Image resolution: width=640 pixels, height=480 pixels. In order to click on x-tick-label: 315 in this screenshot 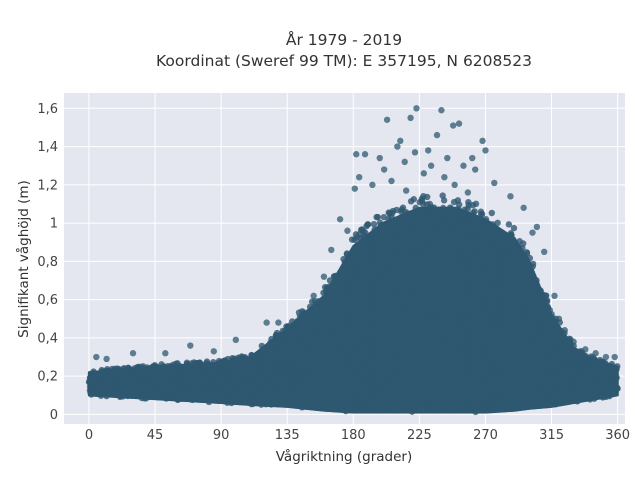, I will do `click(551, 435)`.